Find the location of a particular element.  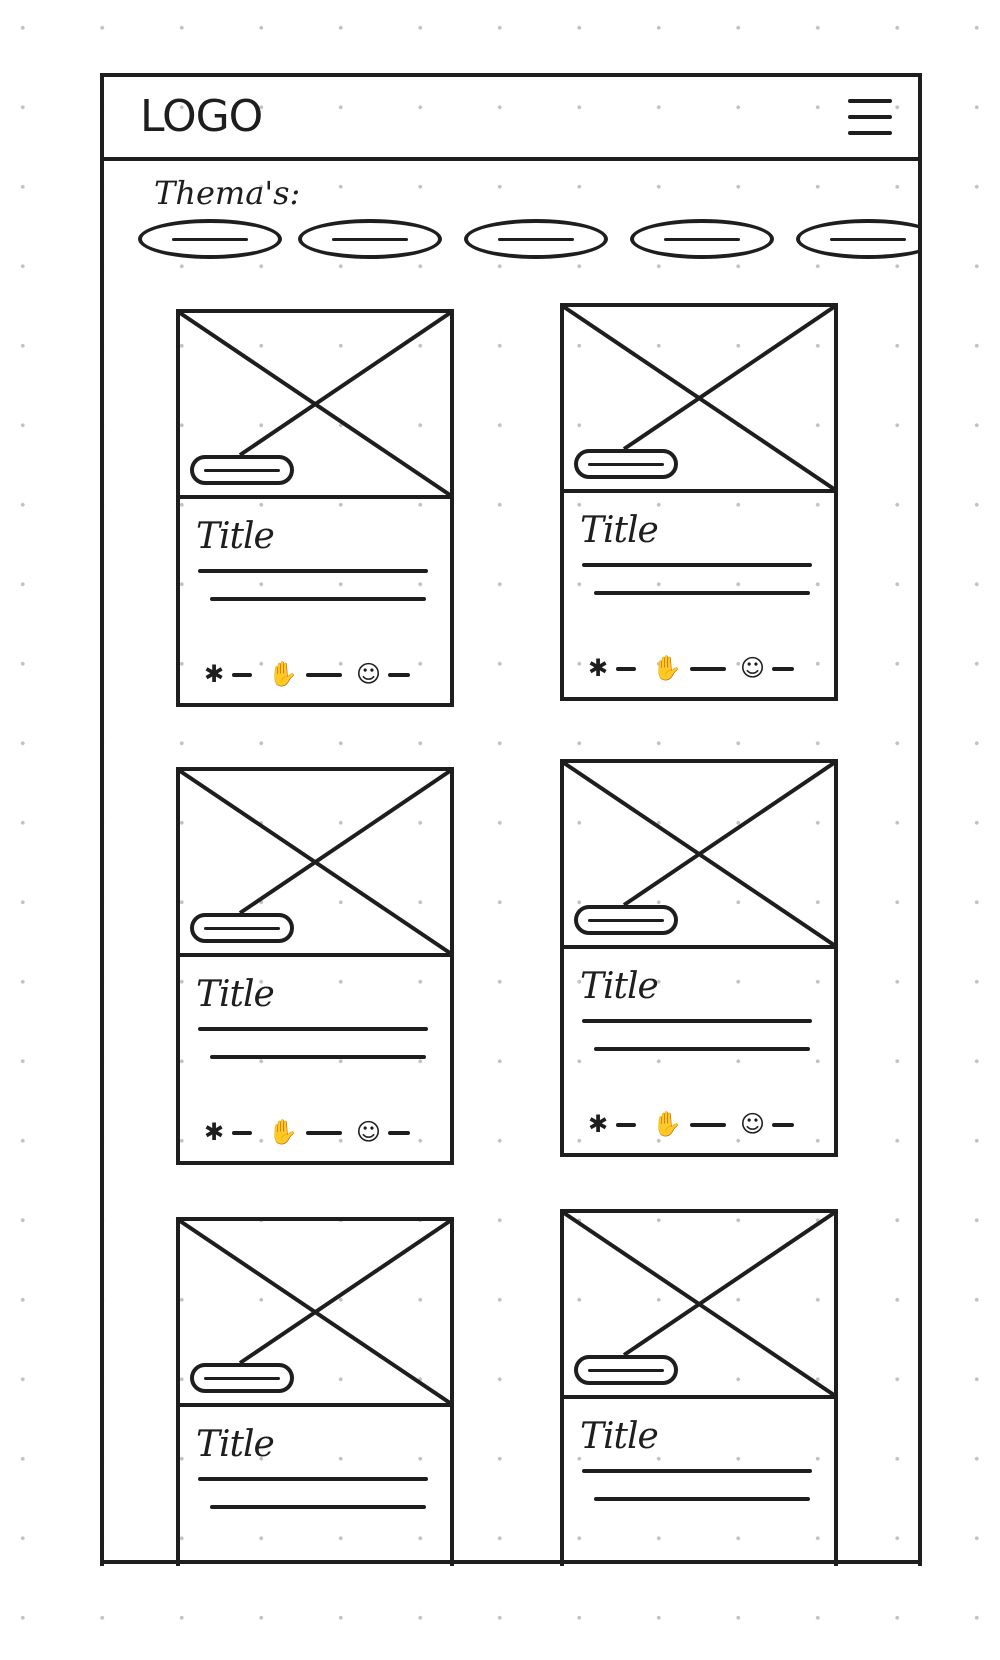

phone-frame-bottom is located at coordinates (511, 1562).